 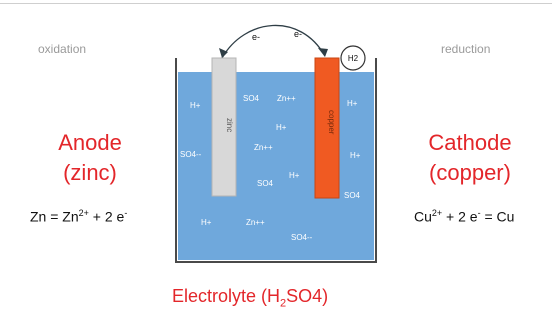 What do you see at coordinates (323, 52) in the screenshot?
I see `electron-arrow-head` at bounding box center [323, 52].